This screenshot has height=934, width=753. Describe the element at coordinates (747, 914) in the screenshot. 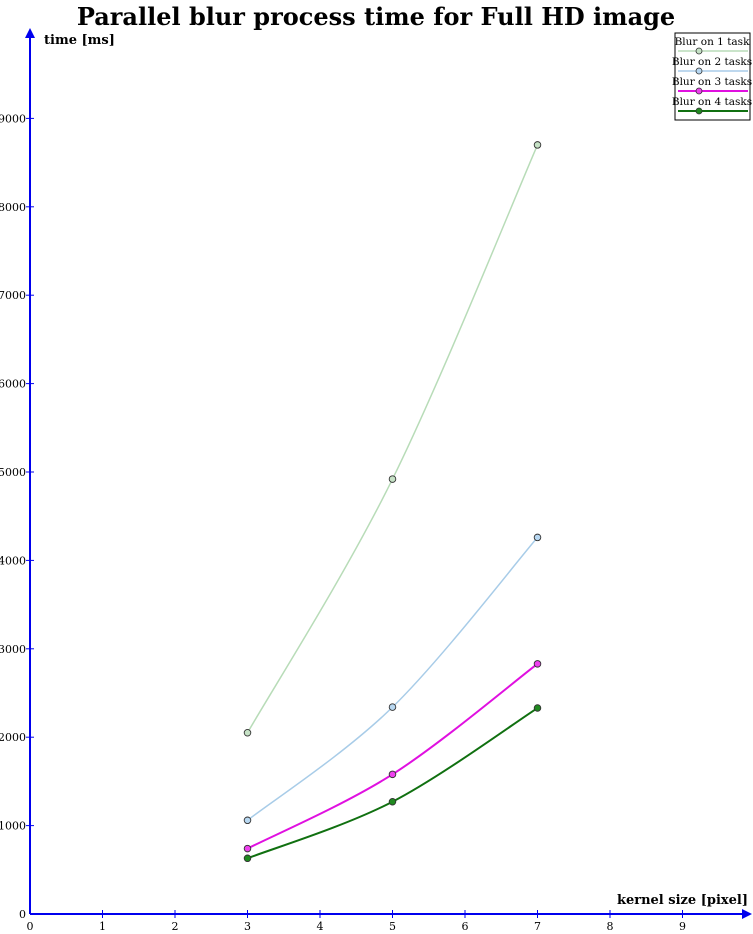

I see `x-axis-arrow` at that location.